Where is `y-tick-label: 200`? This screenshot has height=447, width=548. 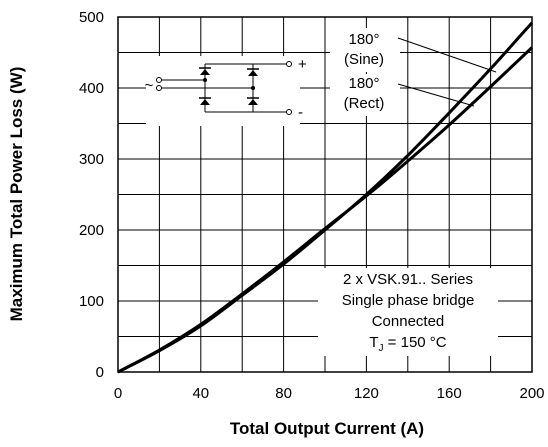
y-tick-label: 200 is located at coordinates (91, 230).